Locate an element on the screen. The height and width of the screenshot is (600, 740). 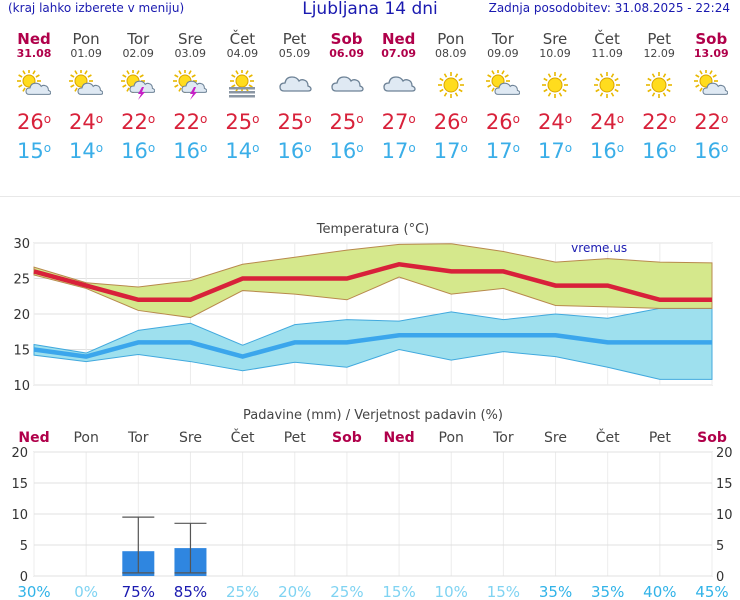
day-name: Ned is located at coordinates (398, 39).